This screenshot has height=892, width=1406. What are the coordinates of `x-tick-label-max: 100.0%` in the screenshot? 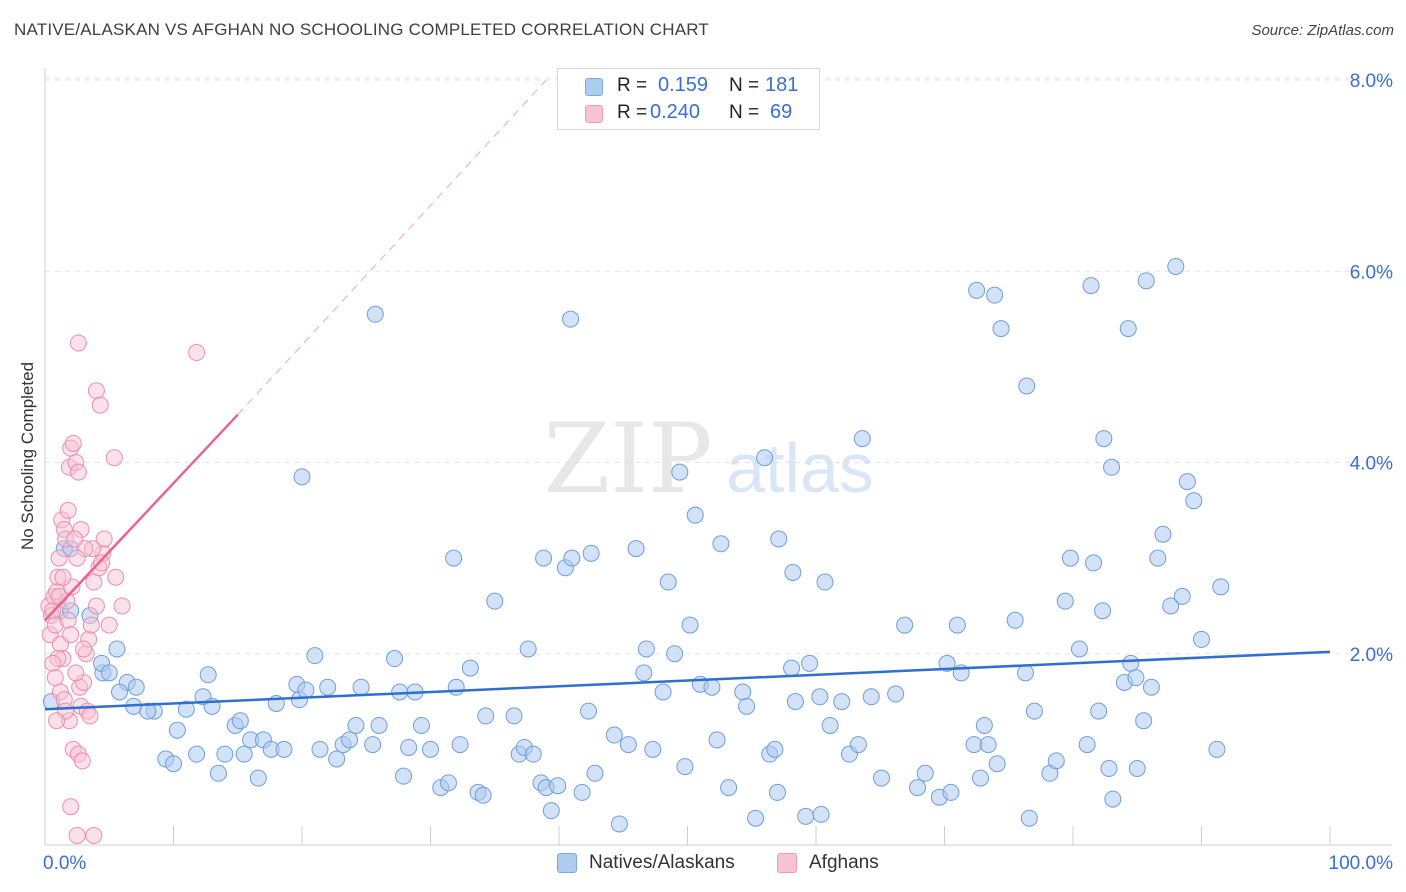 It's located at (1361, 863).